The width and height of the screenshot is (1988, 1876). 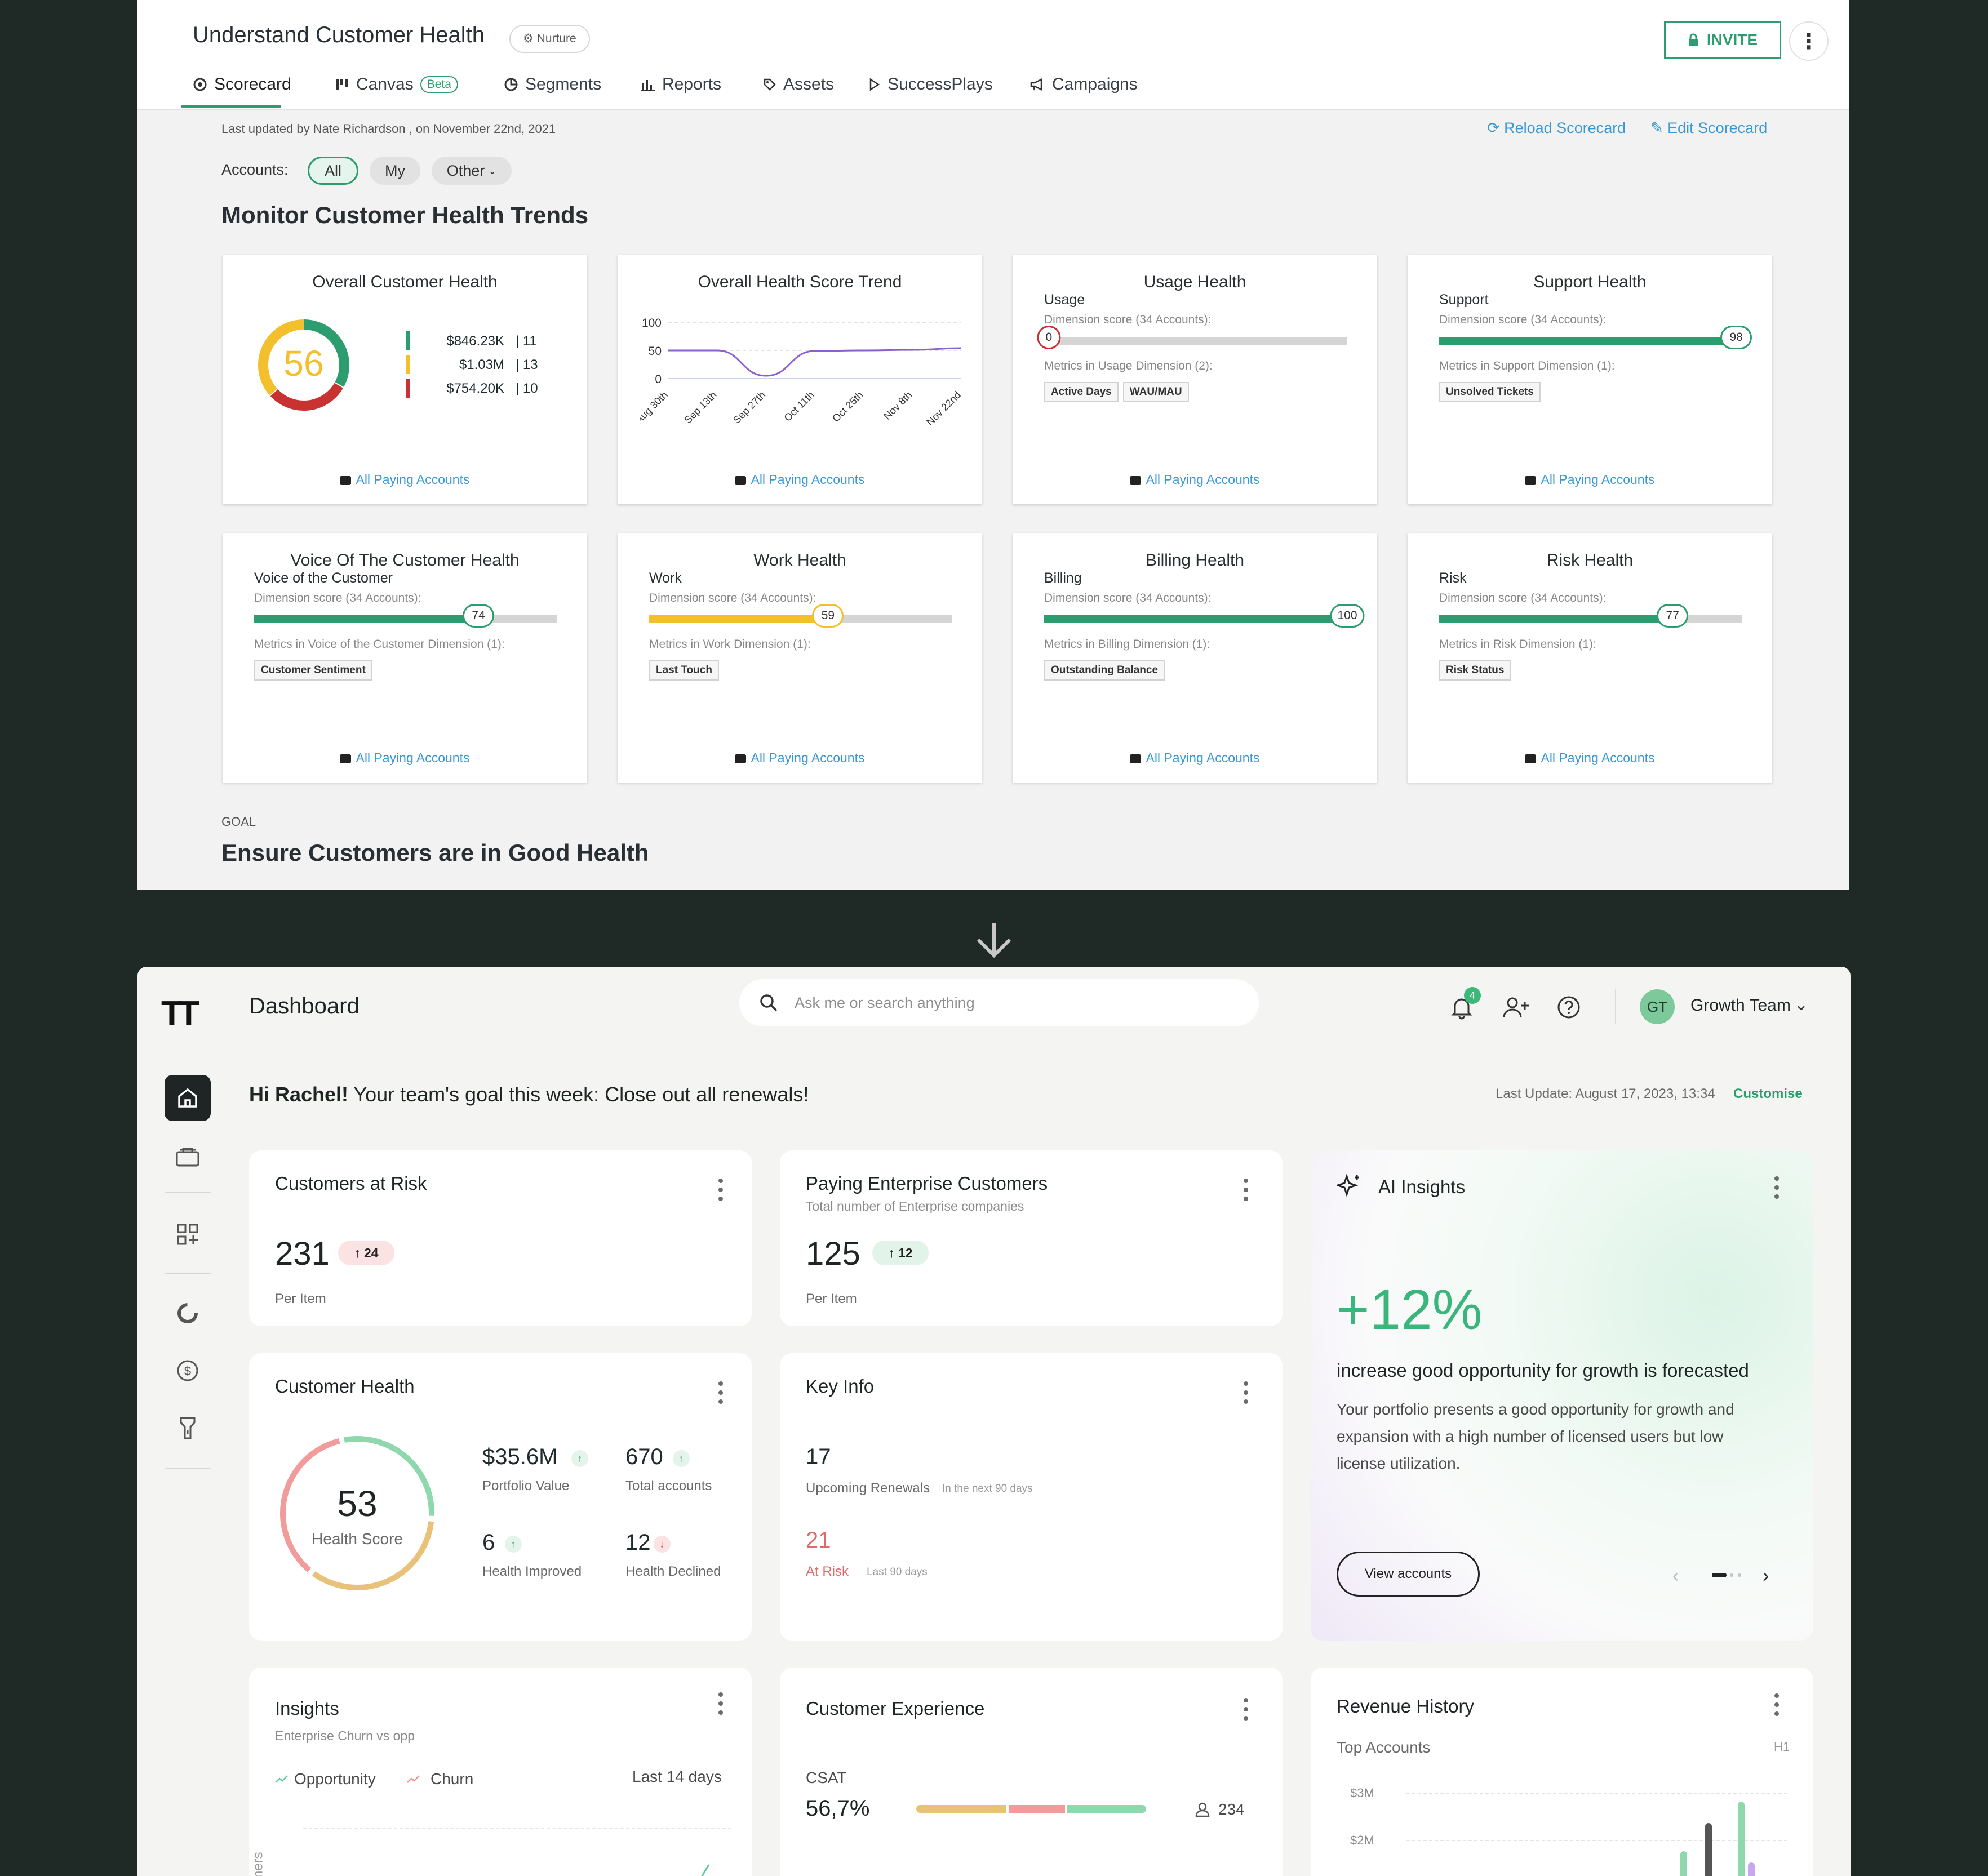 What do you see at coordinates (579, 1458) in the screenshot?
I see `arrow-up-icon: ↑` at bounding box center [579, 1458].